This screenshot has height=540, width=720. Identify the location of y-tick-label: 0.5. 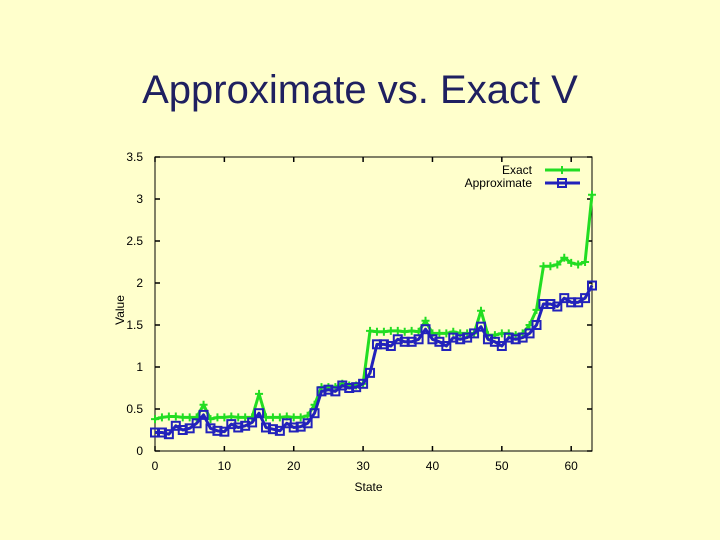
(134, 409).